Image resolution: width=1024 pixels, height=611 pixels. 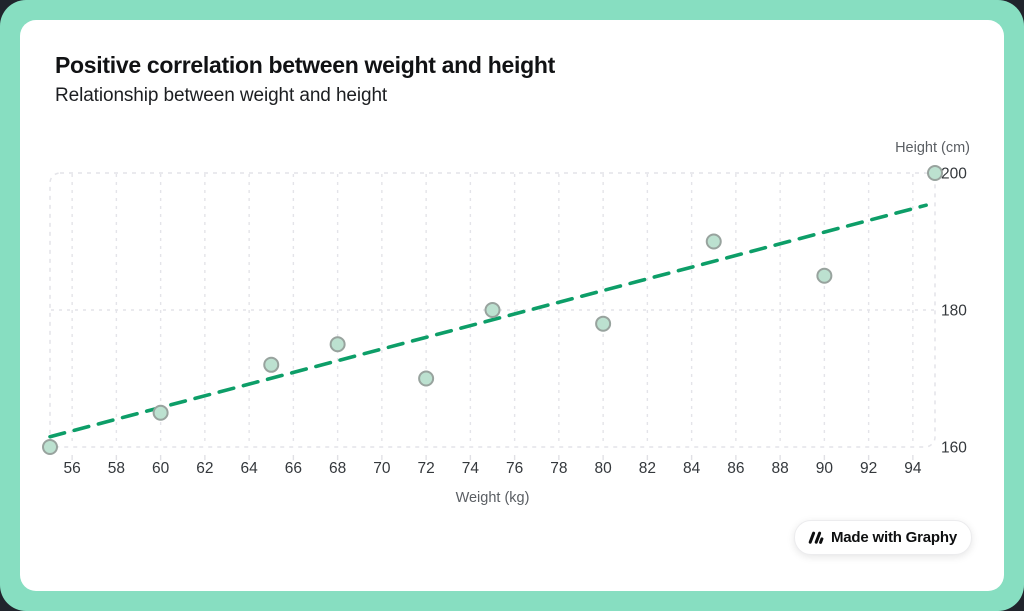 What do you see at coordinates (221, 95) in the screenshot?
I see `page-subtitle: Relationship between weight and height` at bounding box center [221, 95].